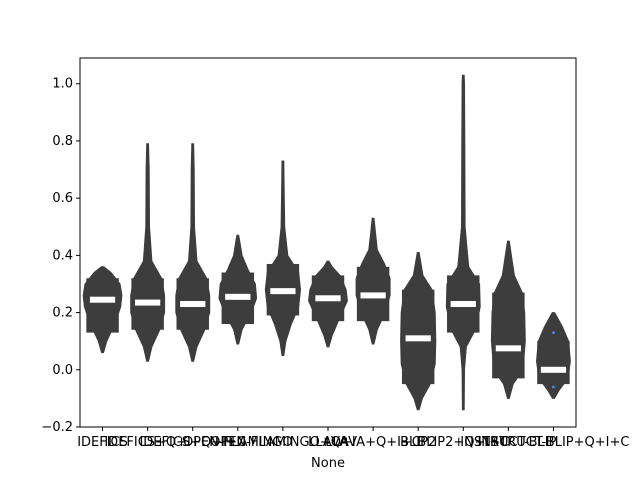 This screenshot has width=640, height=480. What do you see at coordinates (62, 313) in the screenshot?
I see `y-tick-label: 0.2` at bounding box center [62, 313].